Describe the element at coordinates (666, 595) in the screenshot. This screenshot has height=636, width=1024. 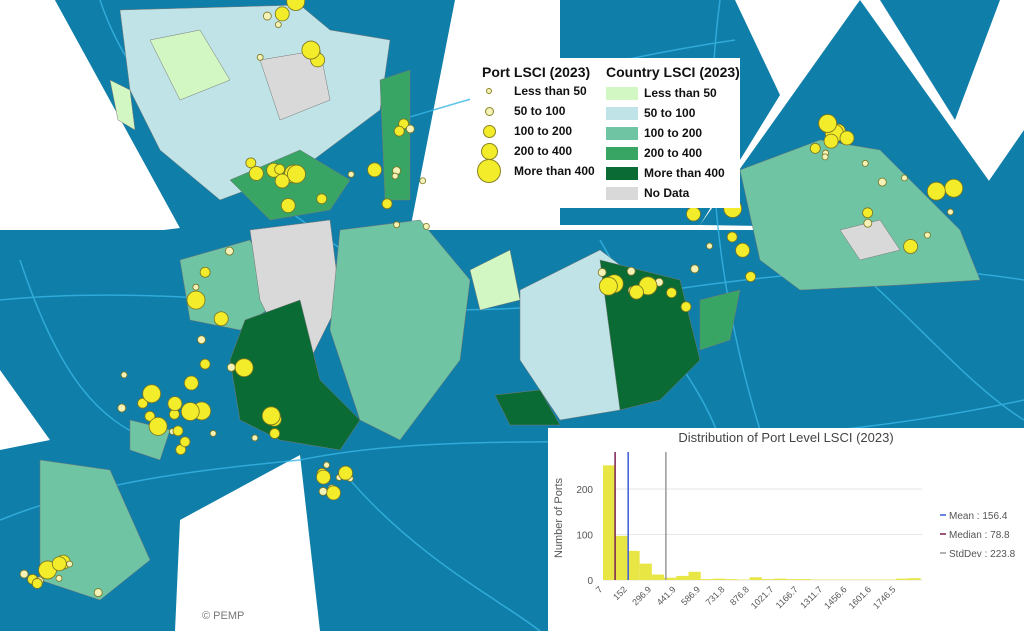
I see `x-tick-label: 441.9` at that location.